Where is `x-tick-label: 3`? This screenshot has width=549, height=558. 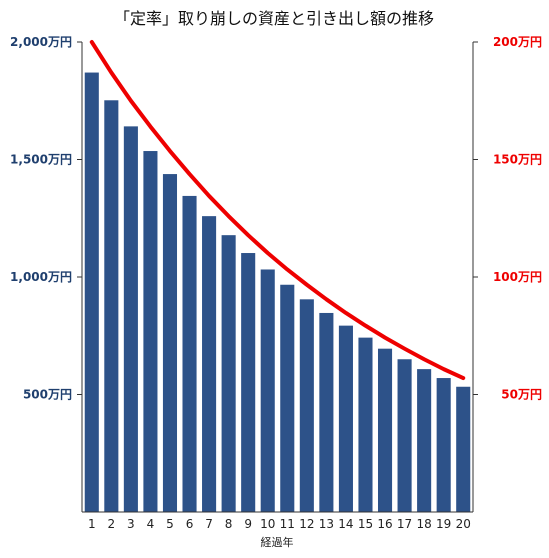 x-tick-label: 3 is located at coordinates (131, 524).